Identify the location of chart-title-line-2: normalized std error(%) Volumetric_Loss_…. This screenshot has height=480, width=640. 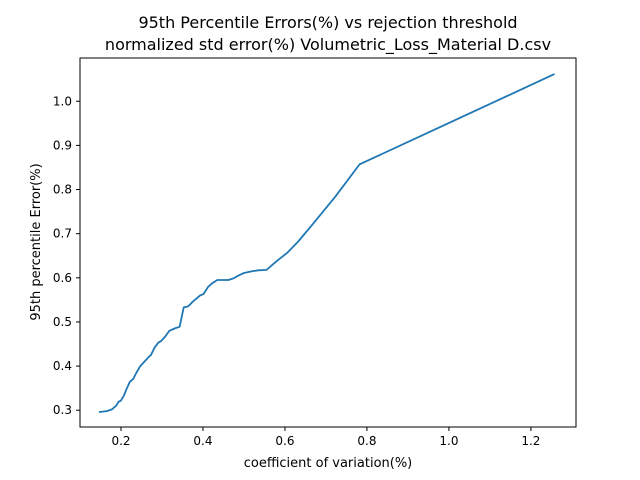
(328, 45).